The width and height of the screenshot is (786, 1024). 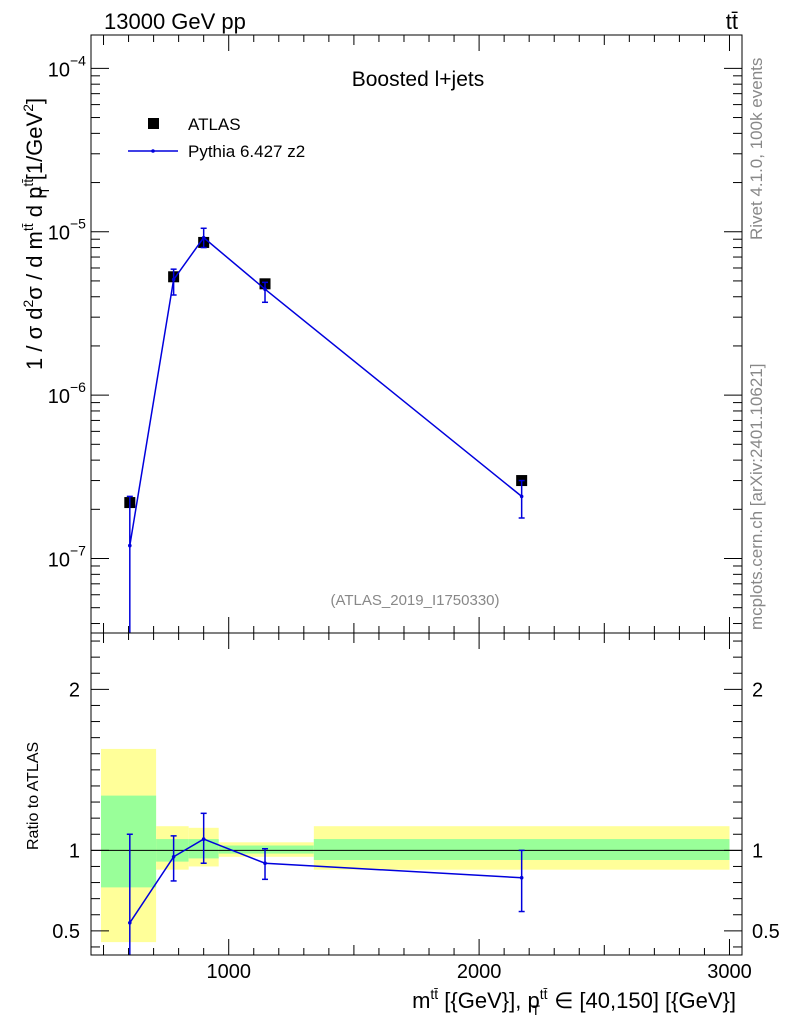 I want to click on plot-title: Boosted l+jets, so click(x=418, y=79).